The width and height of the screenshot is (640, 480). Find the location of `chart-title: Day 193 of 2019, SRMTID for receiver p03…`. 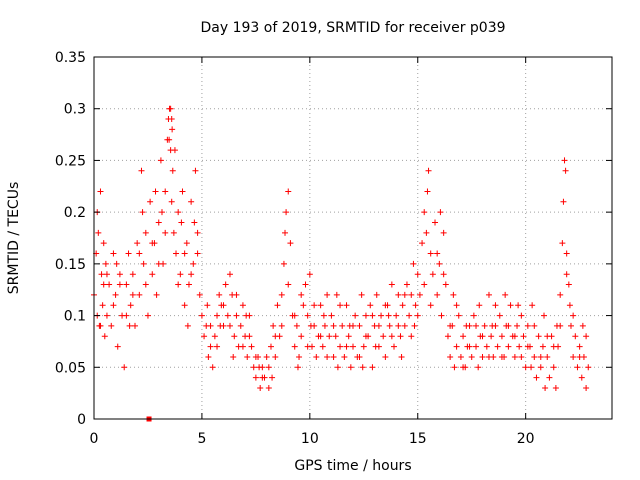

chart-title: Day 193 of 2019, SRMTID for receiver p03… is located at coordinates (352, 28).